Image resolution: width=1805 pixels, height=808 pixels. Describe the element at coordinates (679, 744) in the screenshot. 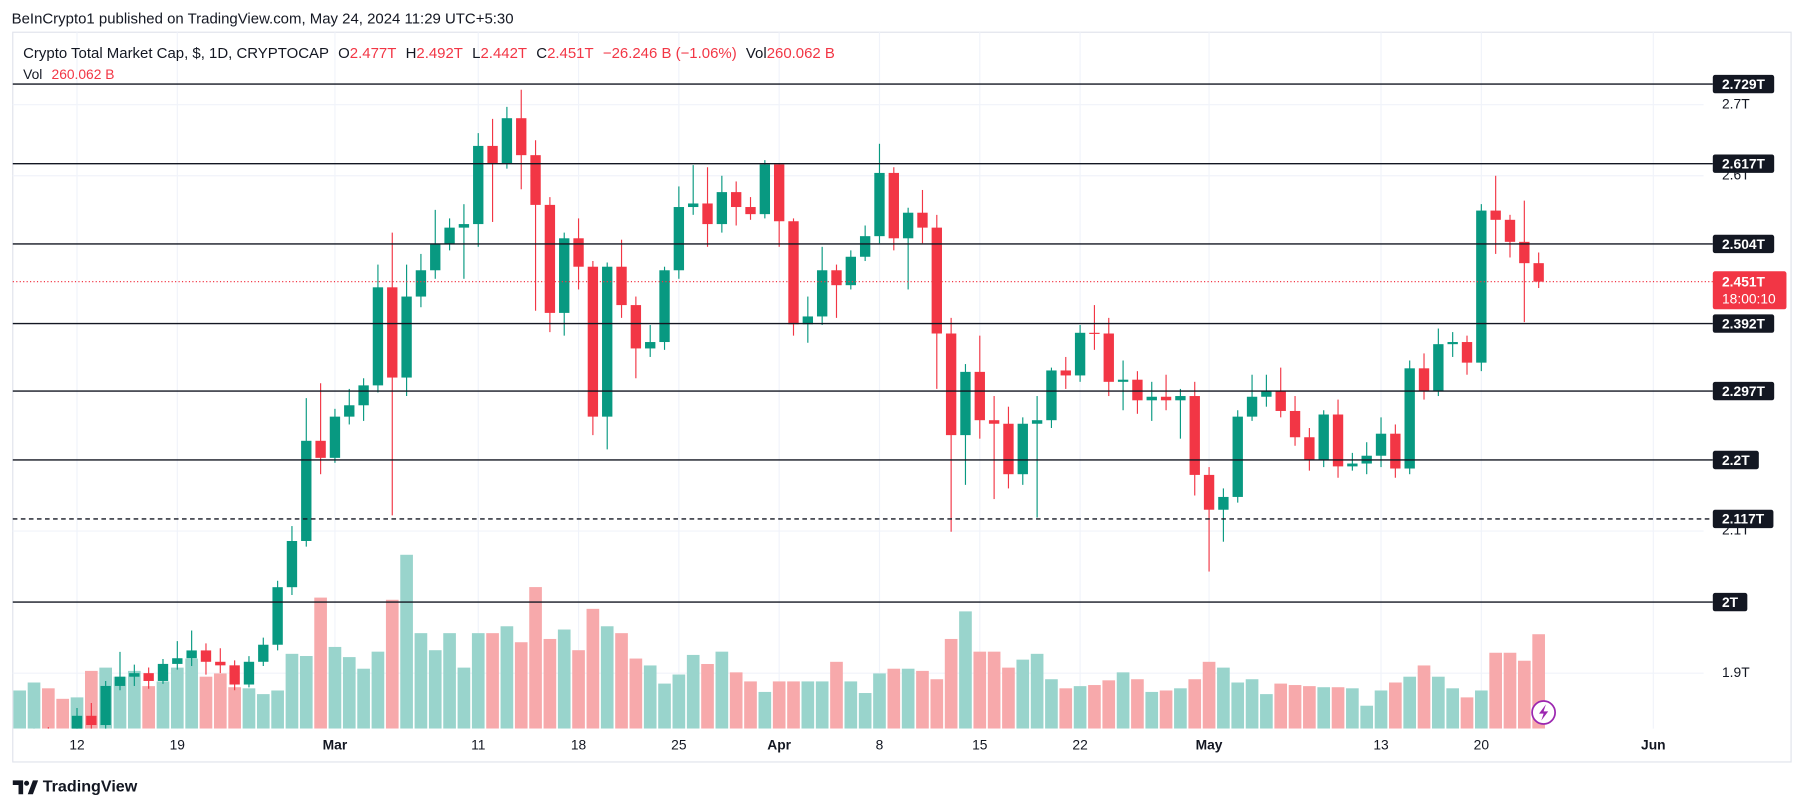

I see `x-tick-label: 25` at that location.